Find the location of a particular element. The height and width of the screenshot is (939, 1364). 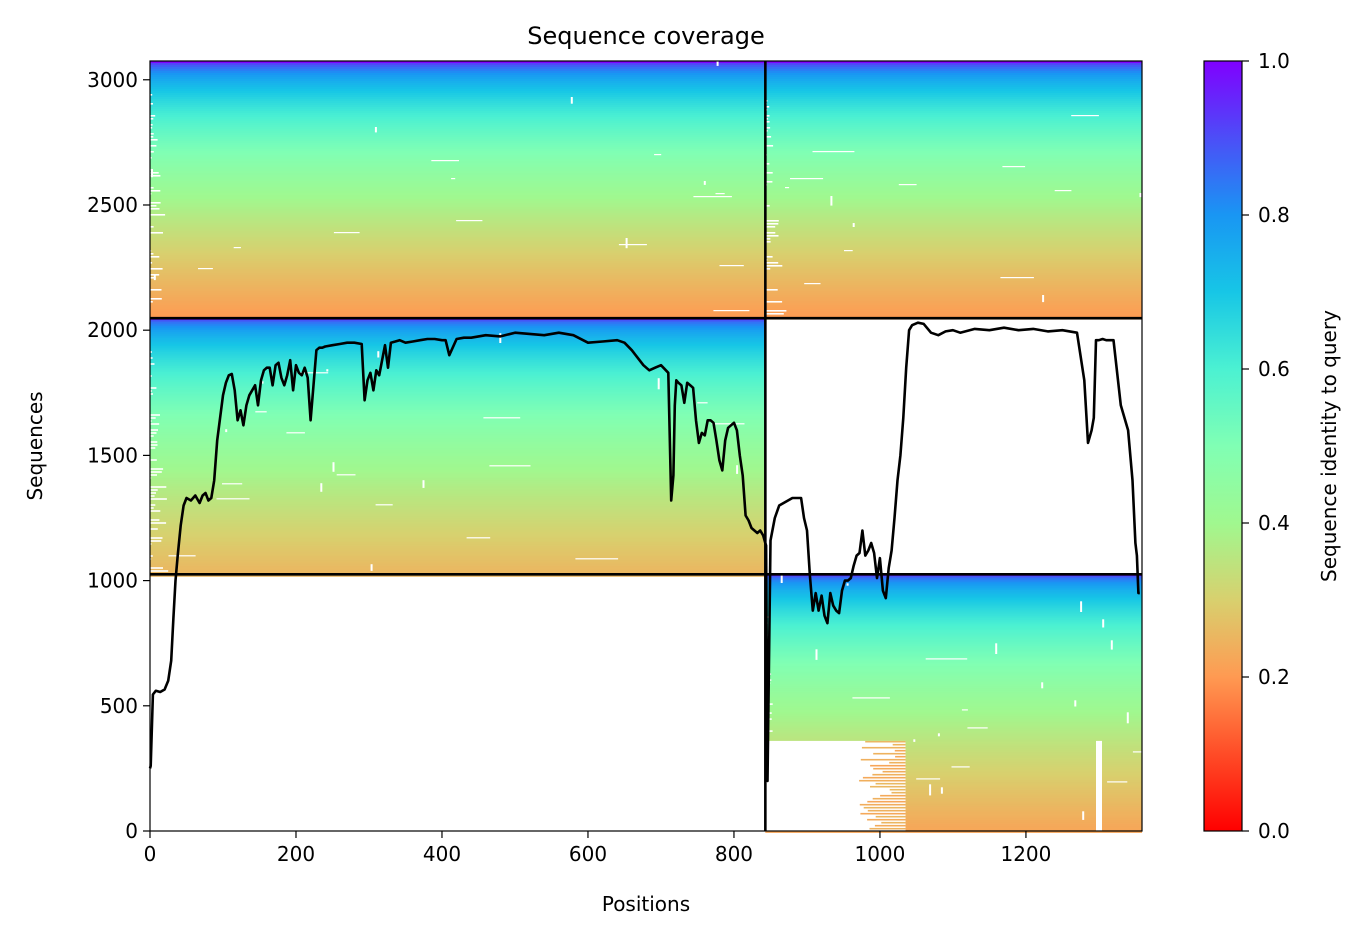

y-tick-label: 2500 is located at coordinates (112, 205).